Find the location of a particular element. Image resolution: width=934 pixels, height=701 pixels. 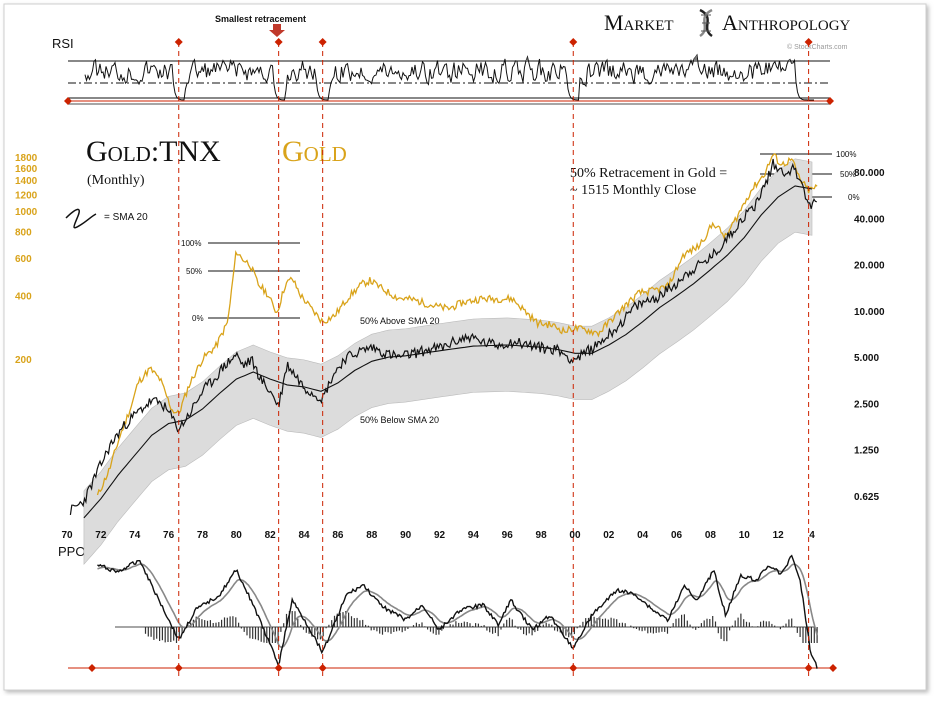

x-tick-label: 80 is located at coordinates (237, 535).